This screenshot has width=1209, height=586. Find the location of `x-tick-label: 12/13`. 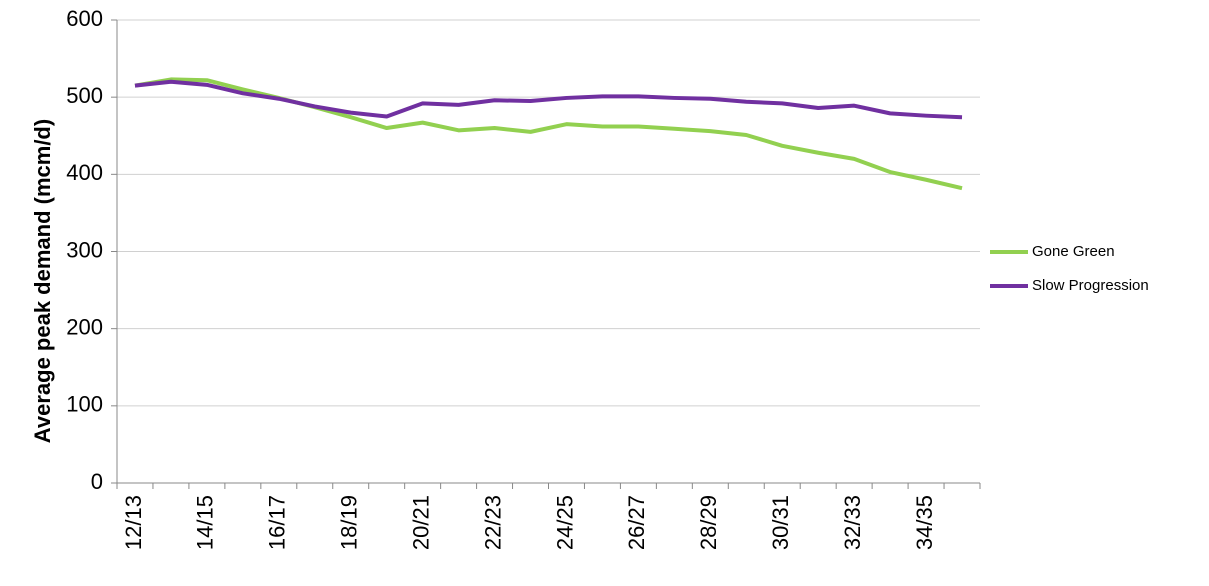

x-tick-label: 12/13 is located at coordinates (133, 522).